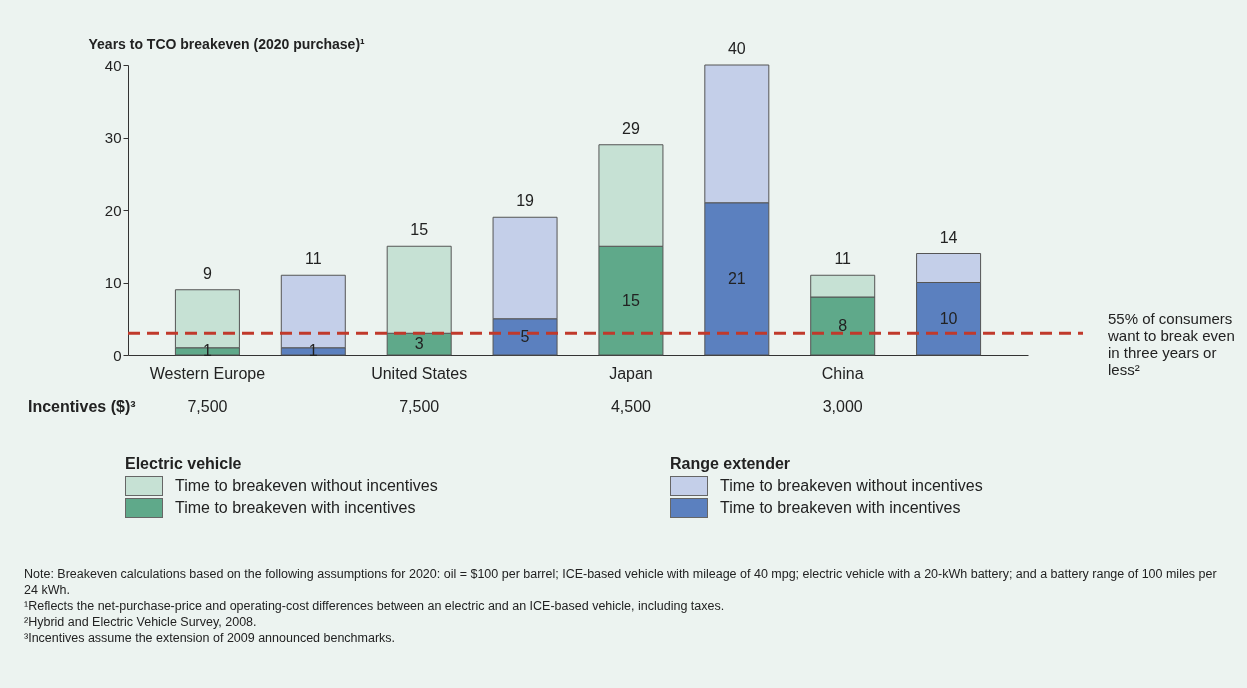  What do you see at coordinates (736, 278) in the screenshot?
I see `data-label: 21` at bounding box center [736, 278].